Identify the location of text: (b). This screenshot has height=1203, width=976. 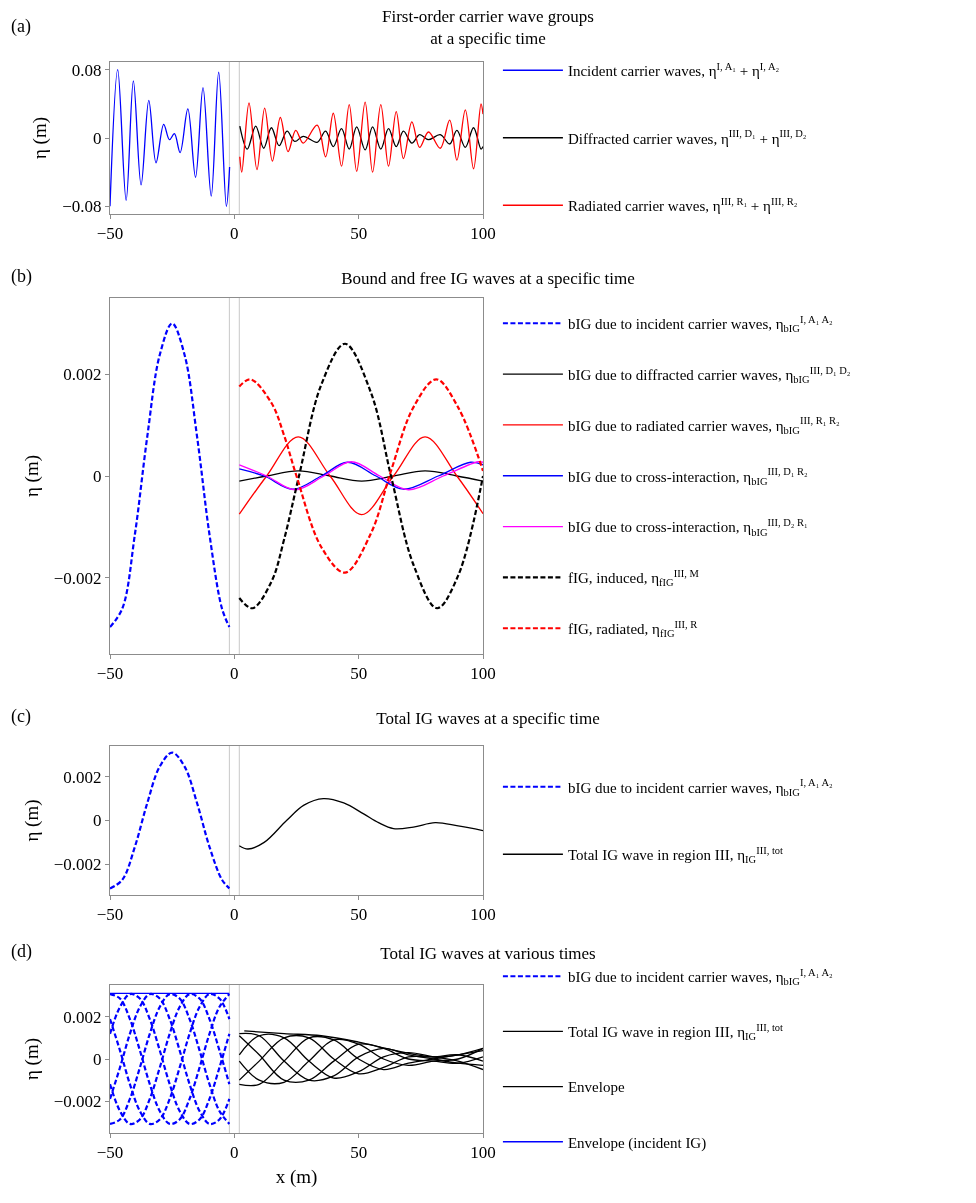
(21, 276).